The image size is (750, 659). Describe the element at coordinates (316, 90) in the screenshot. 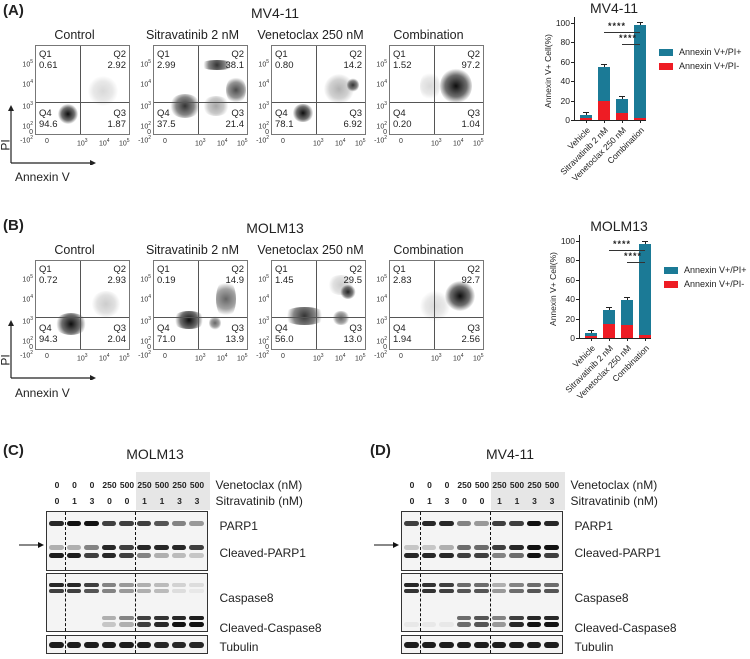

I see `quadrant-gate-vertical` at that location.